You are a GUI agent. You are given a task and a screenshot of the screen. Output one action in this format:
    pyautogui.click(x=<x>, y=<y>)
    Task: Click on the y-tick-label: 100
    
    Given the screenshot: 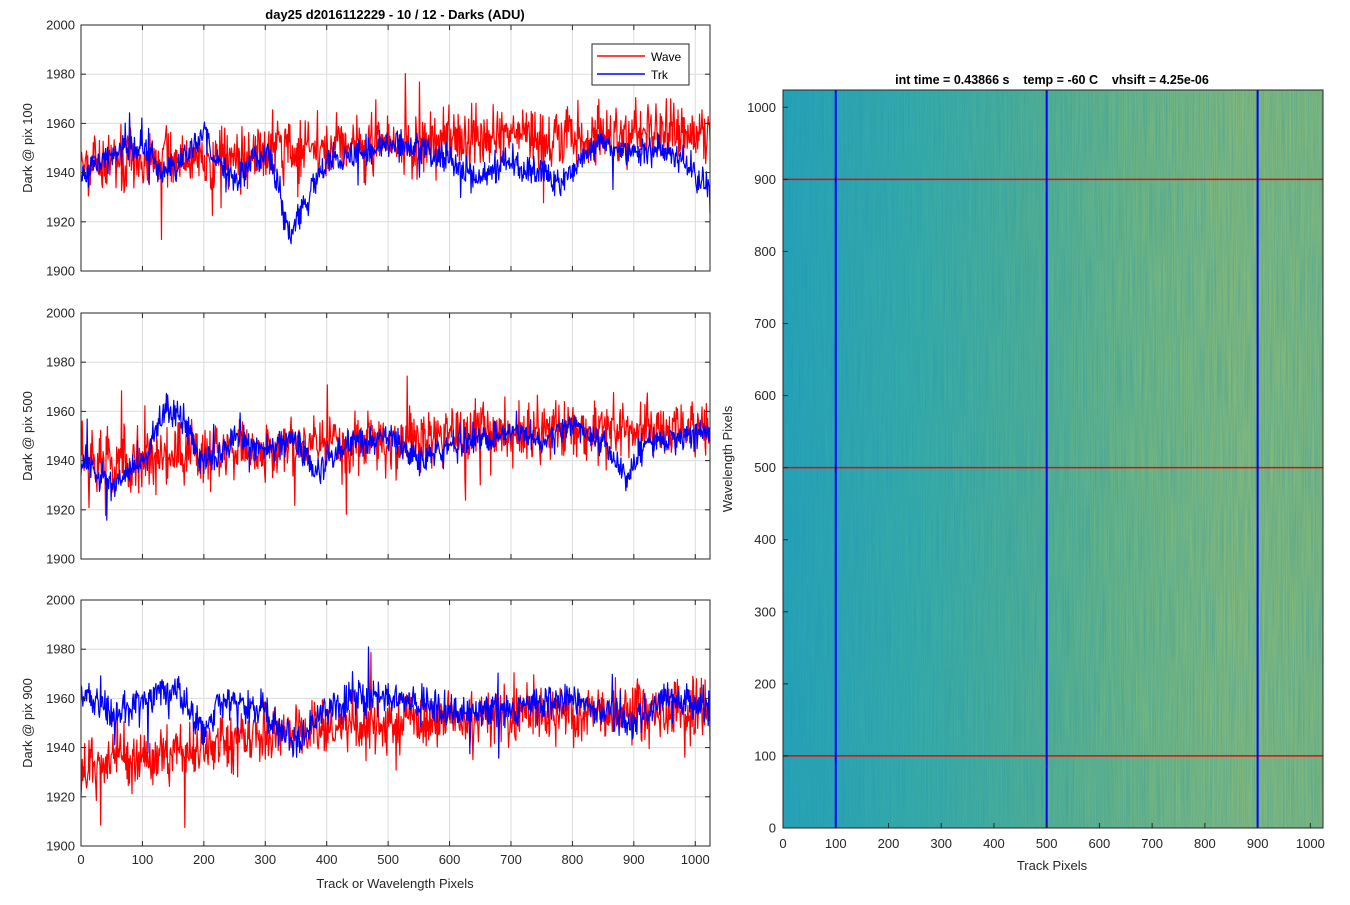 What is the action you would take?
    pyautogui.click(x=765, y=755)
    